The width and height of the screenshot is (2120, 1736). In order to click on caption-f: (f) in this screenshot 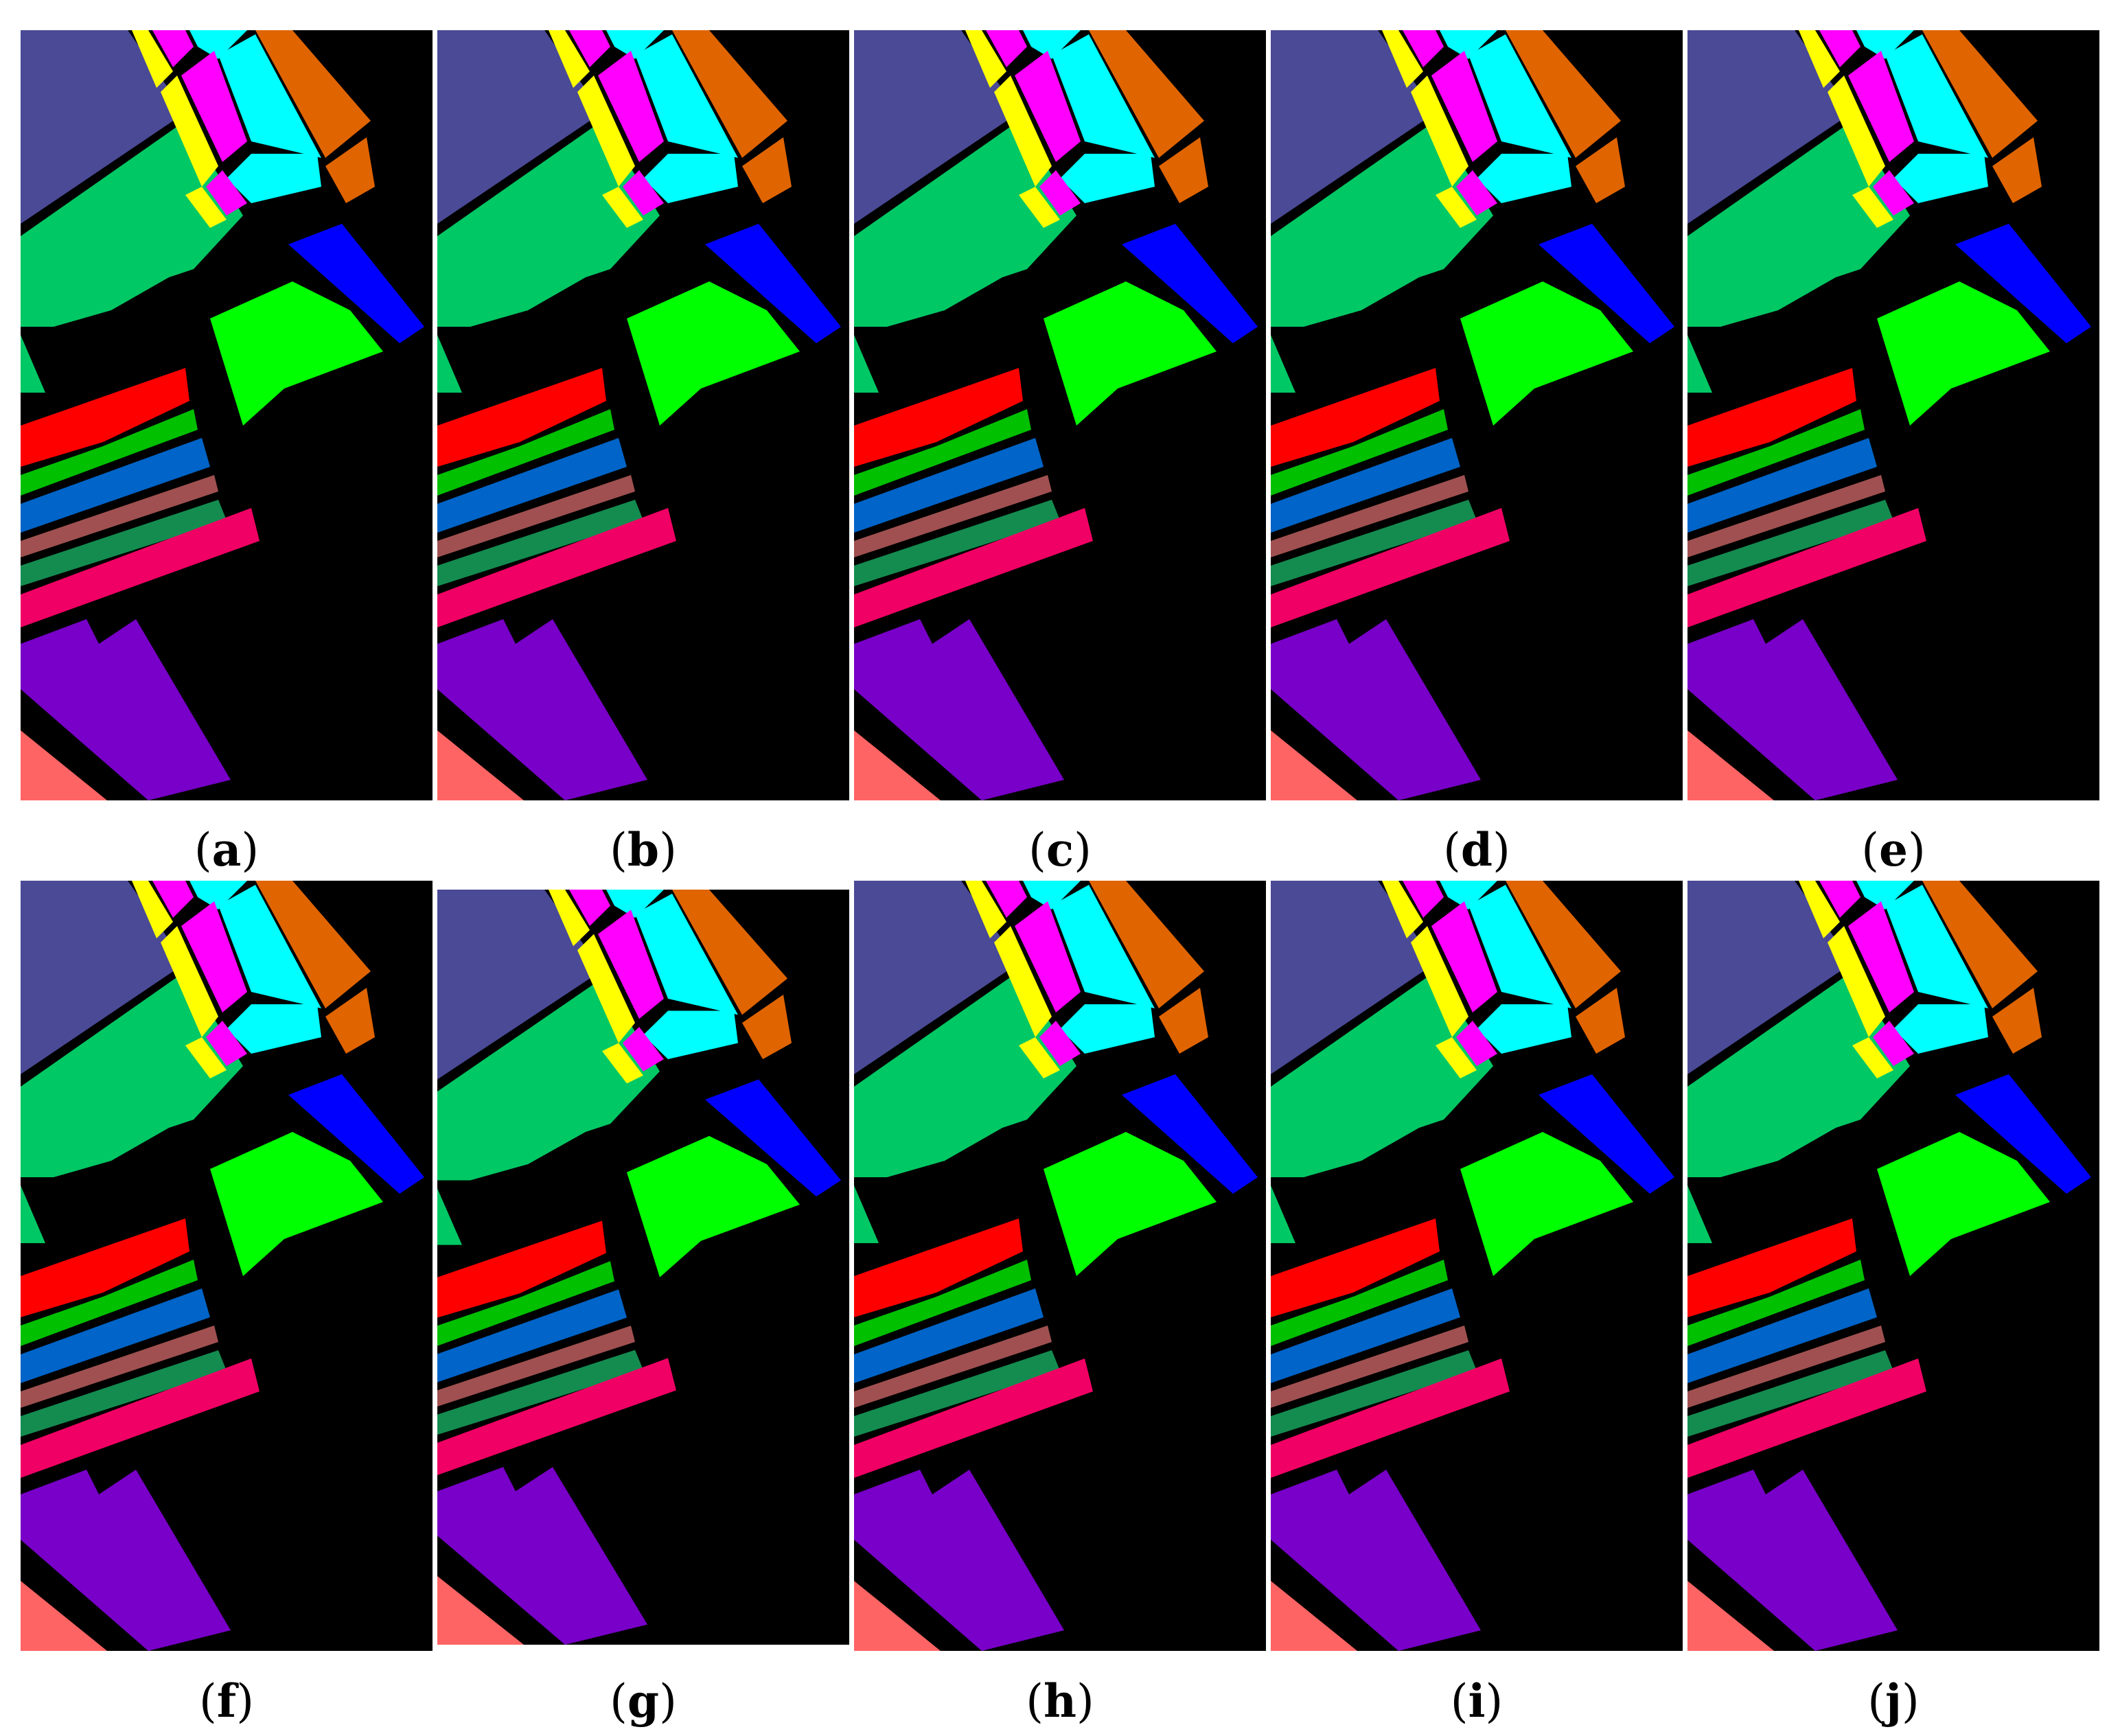, I will do `click(226, 1701)`.